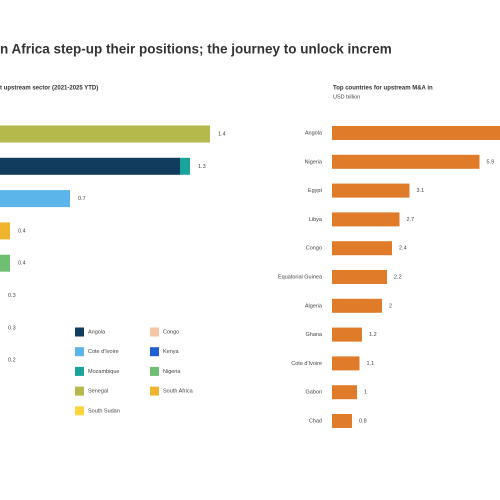  Describe the element at coordinates (315, 421) in the screenshot. I see `category-label: Chad` at that location.